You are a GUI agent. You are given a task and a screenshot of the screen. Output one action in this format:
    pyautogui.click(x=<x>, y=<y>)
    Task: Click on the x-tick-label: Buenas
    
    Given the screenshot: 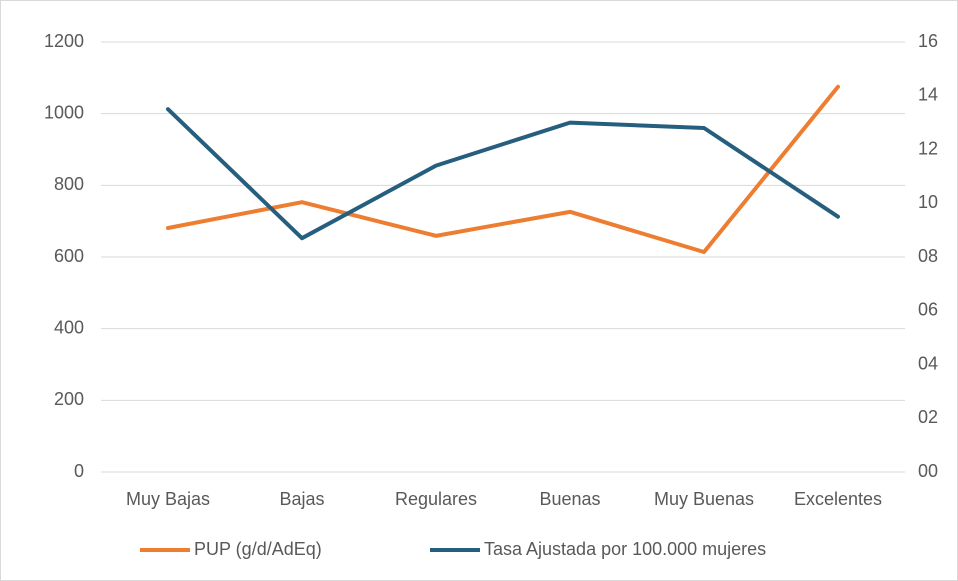 What is the action you would take?
    pyautogui.click(x=569, y=499)
    